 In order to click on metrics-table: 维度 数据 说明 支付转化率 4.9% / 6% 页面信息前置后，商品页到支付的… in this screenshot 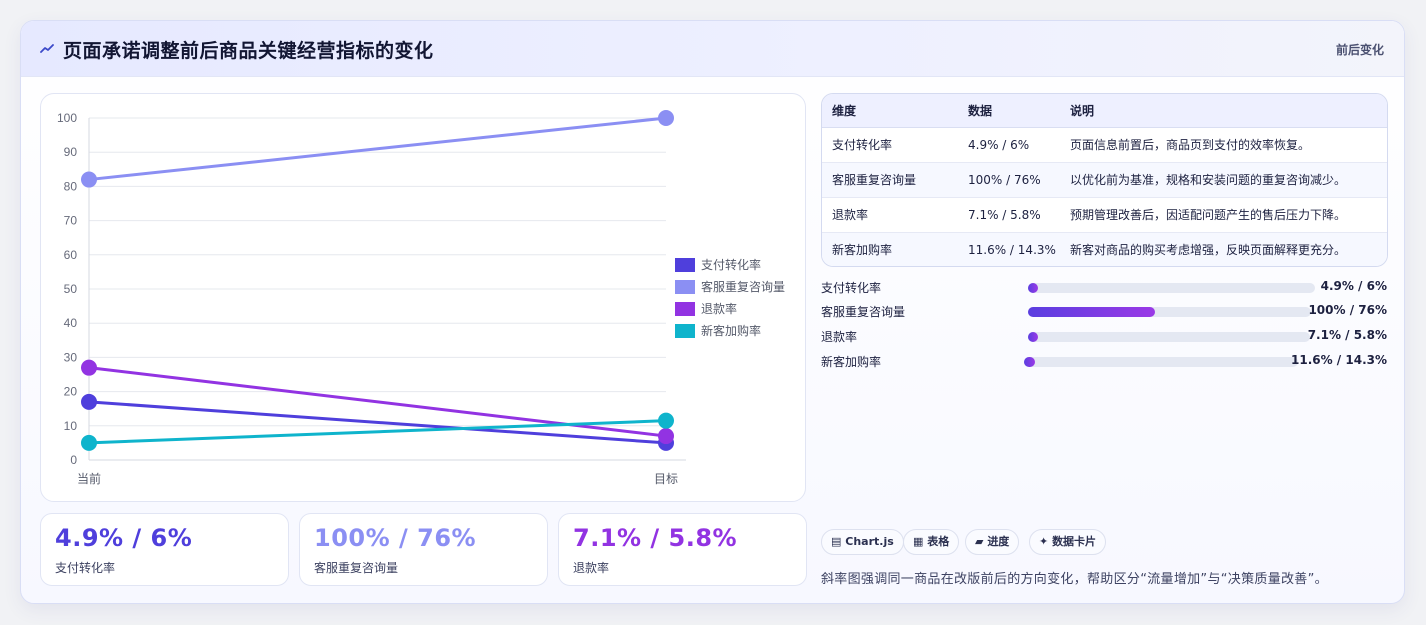, I will do `click(1104, 180)`.